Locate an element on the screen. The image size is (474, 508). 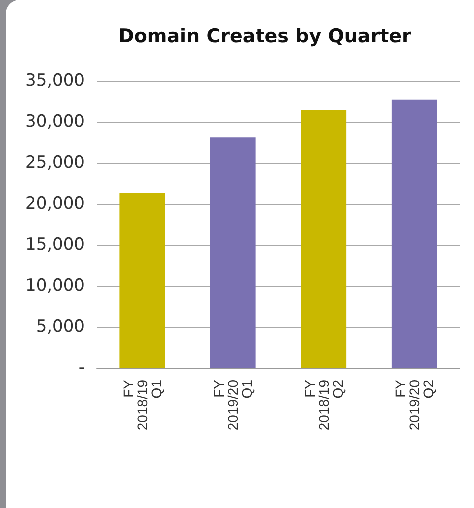
y-tick-label: 25,000 is located at coordinates (55, 163).